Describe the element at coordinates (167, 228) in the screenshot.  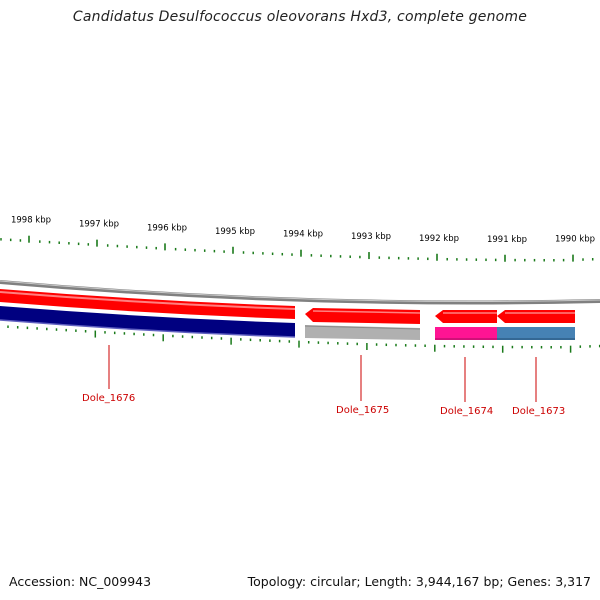
I see `ruler-tick-label: 1996 kbp` at that location.